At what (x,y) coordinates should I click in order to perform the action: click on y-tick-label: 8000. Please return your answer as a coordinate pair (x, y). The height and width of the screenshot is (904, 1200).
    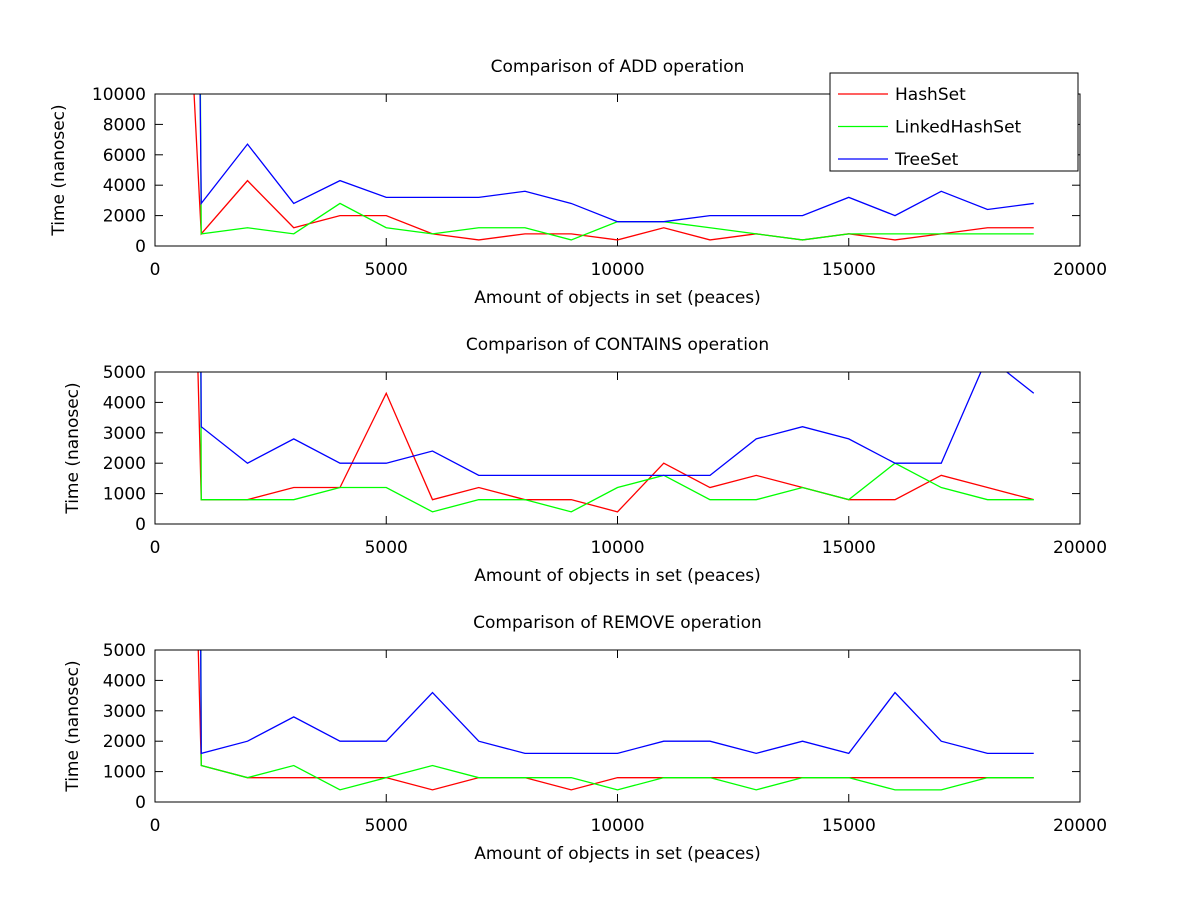
    Looking at the image, I should click on (124, 125).